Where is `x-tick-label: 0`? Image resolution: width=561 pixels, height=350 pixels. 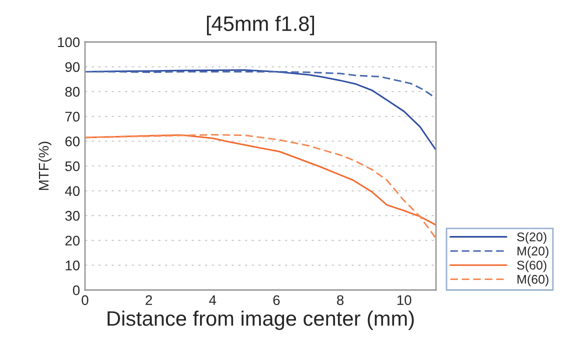
x-tick-label: 0 is located at coordinates (85, 300).